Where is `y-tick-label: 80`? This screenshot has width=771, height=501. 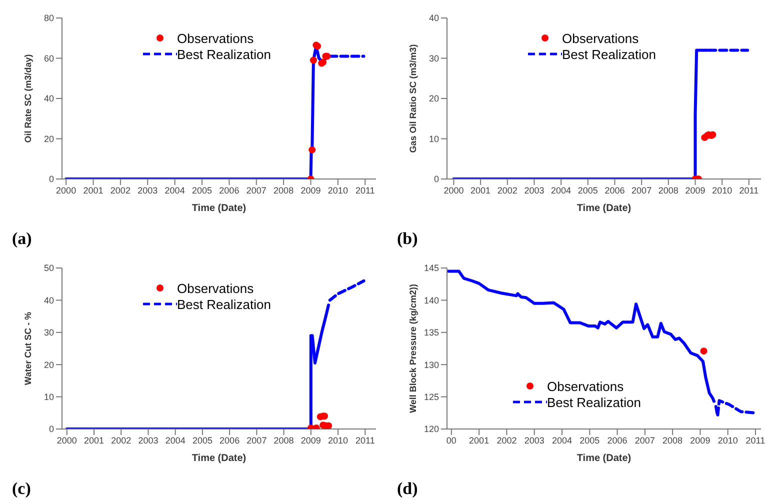 y-tick-label: 80 is located at coordinates (49, 18).